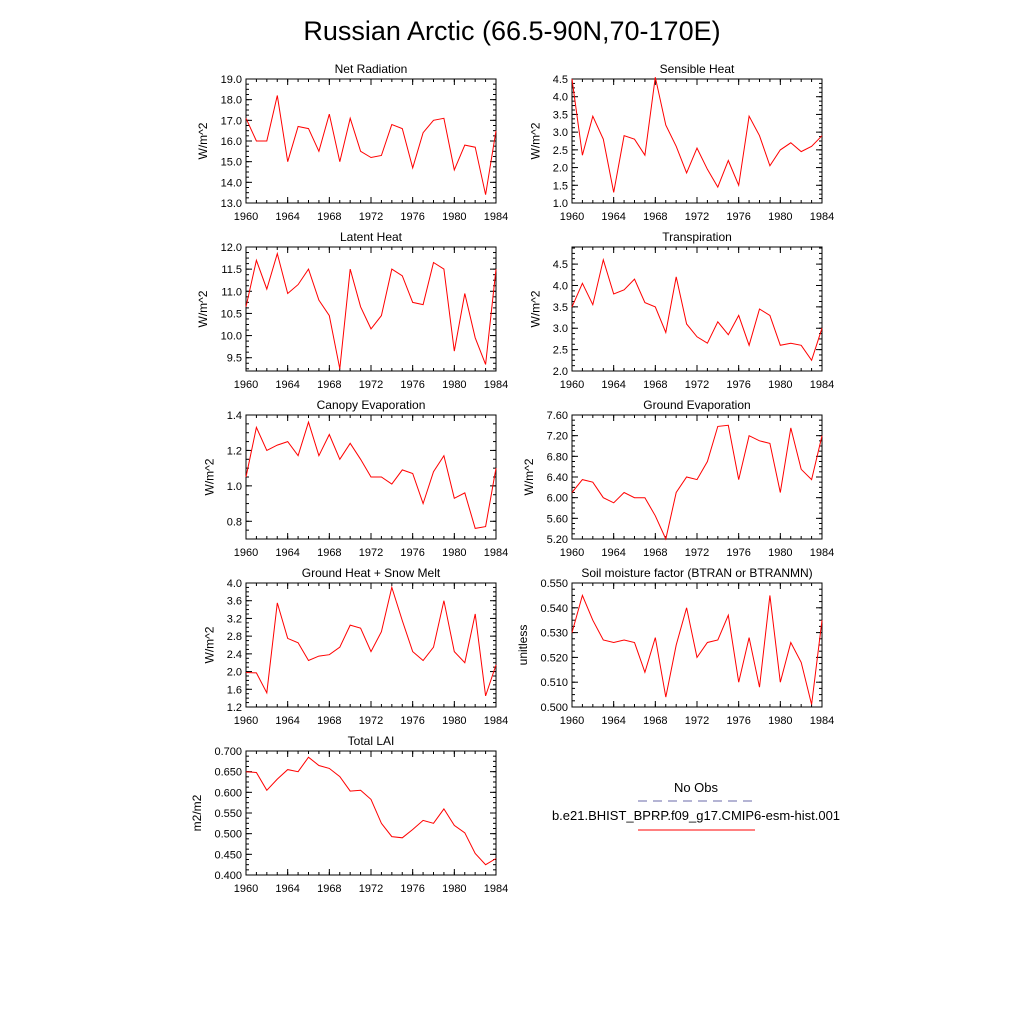 This screenshot has height=1024, width=1024. Describe the element at coordinates (231, 292) in the screenshot. I see `y-tick-label: 11.0` at that location.